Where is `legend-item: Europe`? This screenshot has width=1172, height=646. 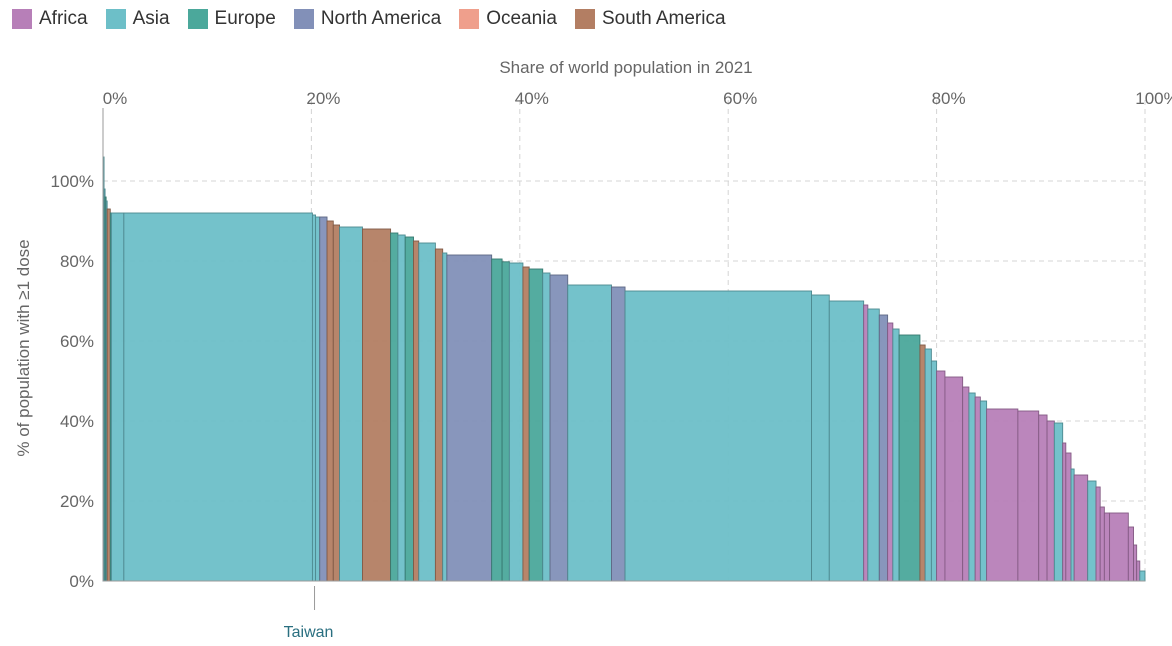
legend-item: Europe is located at coordinates (231, 19).